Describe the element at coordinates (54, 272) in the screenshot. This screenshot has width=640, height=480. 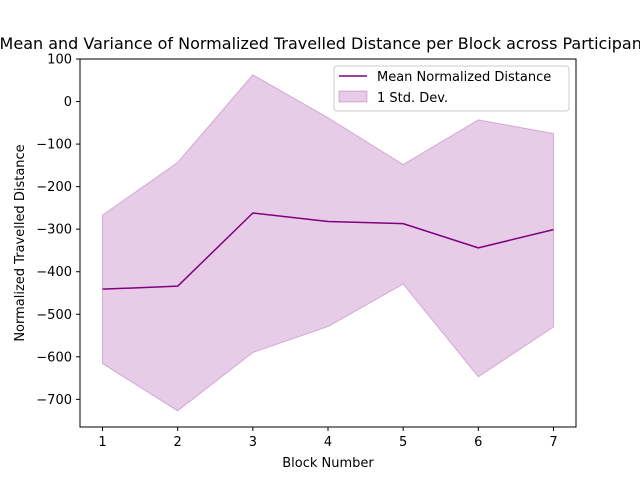
I see `y-tick-label: −400` at that location.